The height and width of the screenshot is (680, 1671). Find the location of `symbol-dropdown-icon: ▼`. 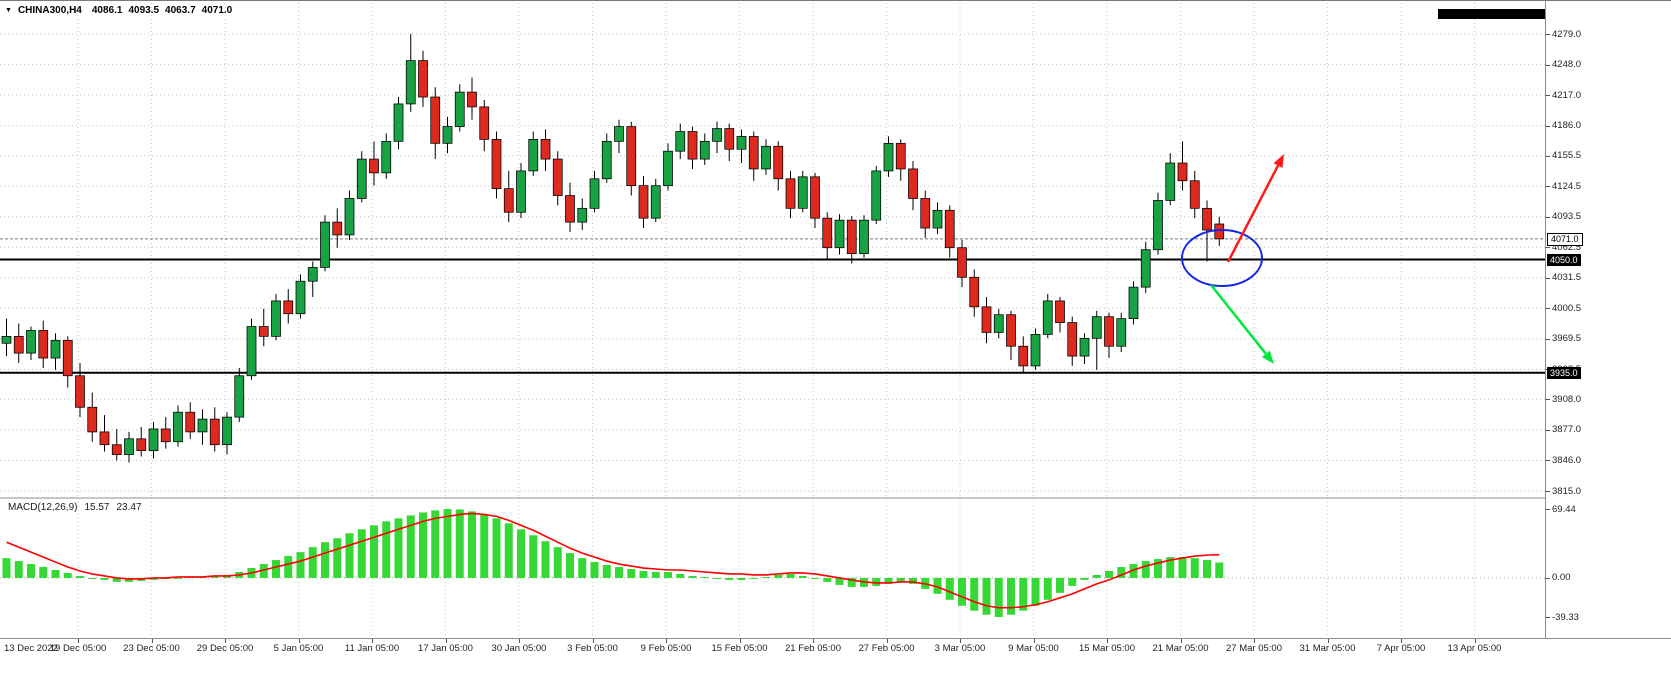

symbol-dropdown-icon: ▼ is located at coordinates (8, 10).